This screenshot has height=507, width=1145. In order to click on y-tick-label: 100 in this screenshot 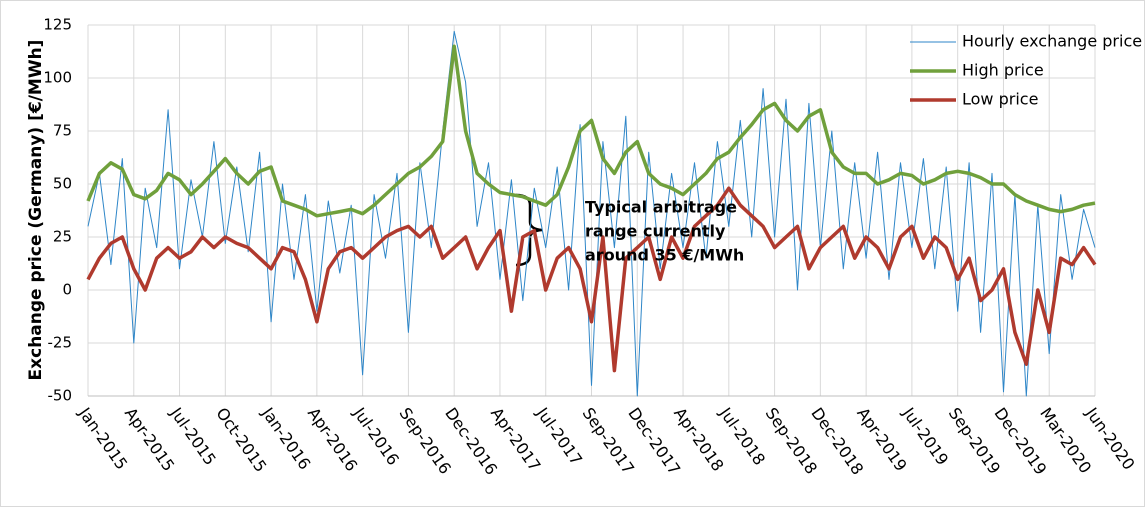, I will do `click(57, 78)`.